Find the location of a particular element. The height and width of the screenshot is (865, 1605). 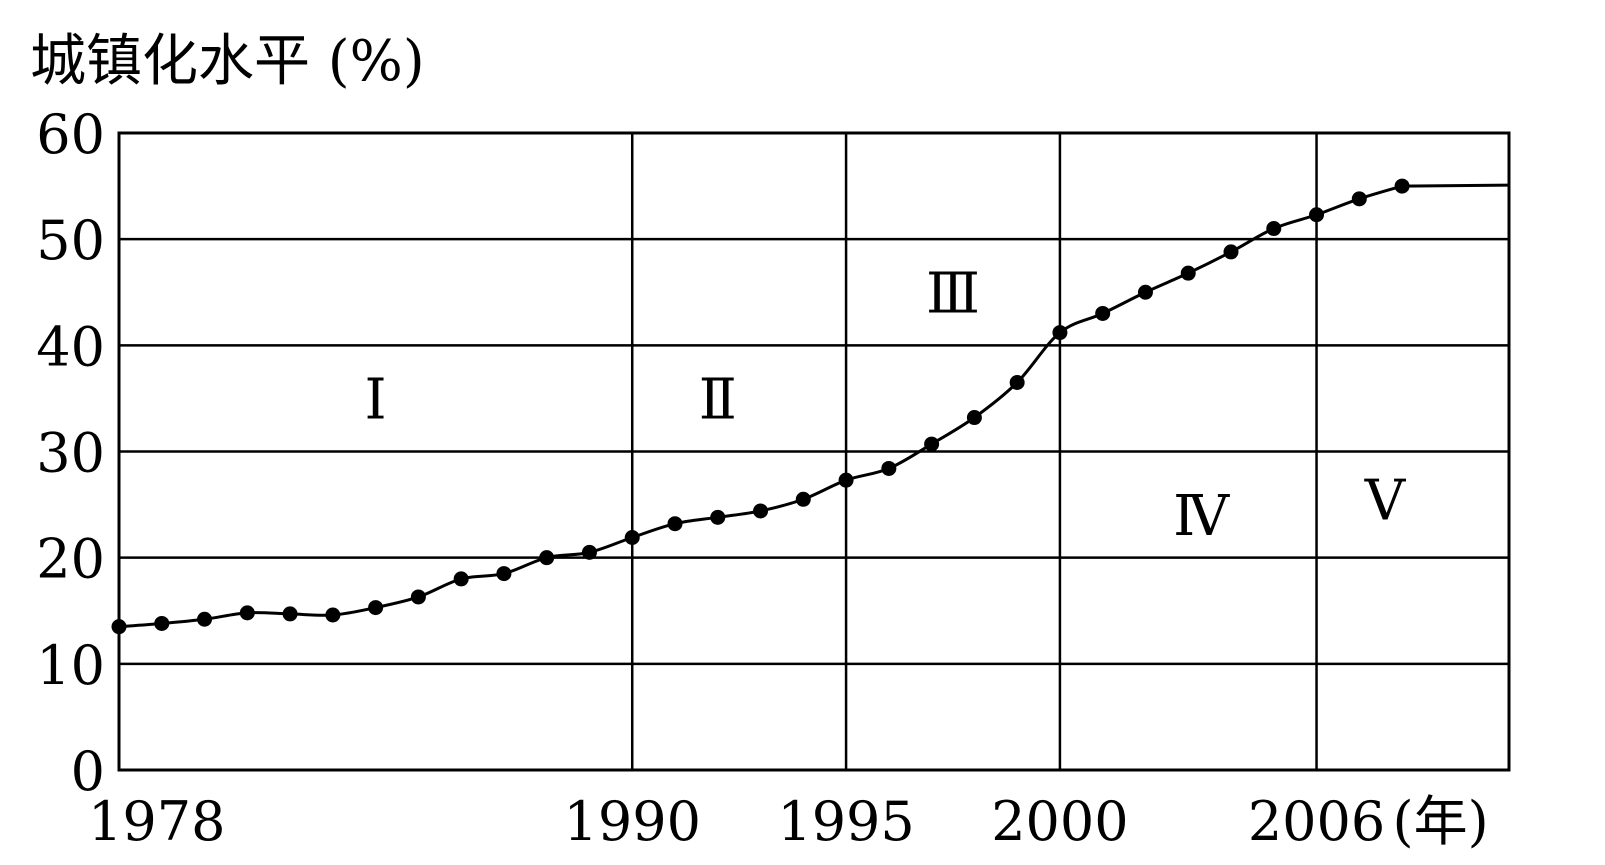

y-tick-labels: 0 10 20 30 40 50 60 is located at coordinates (70, 453).